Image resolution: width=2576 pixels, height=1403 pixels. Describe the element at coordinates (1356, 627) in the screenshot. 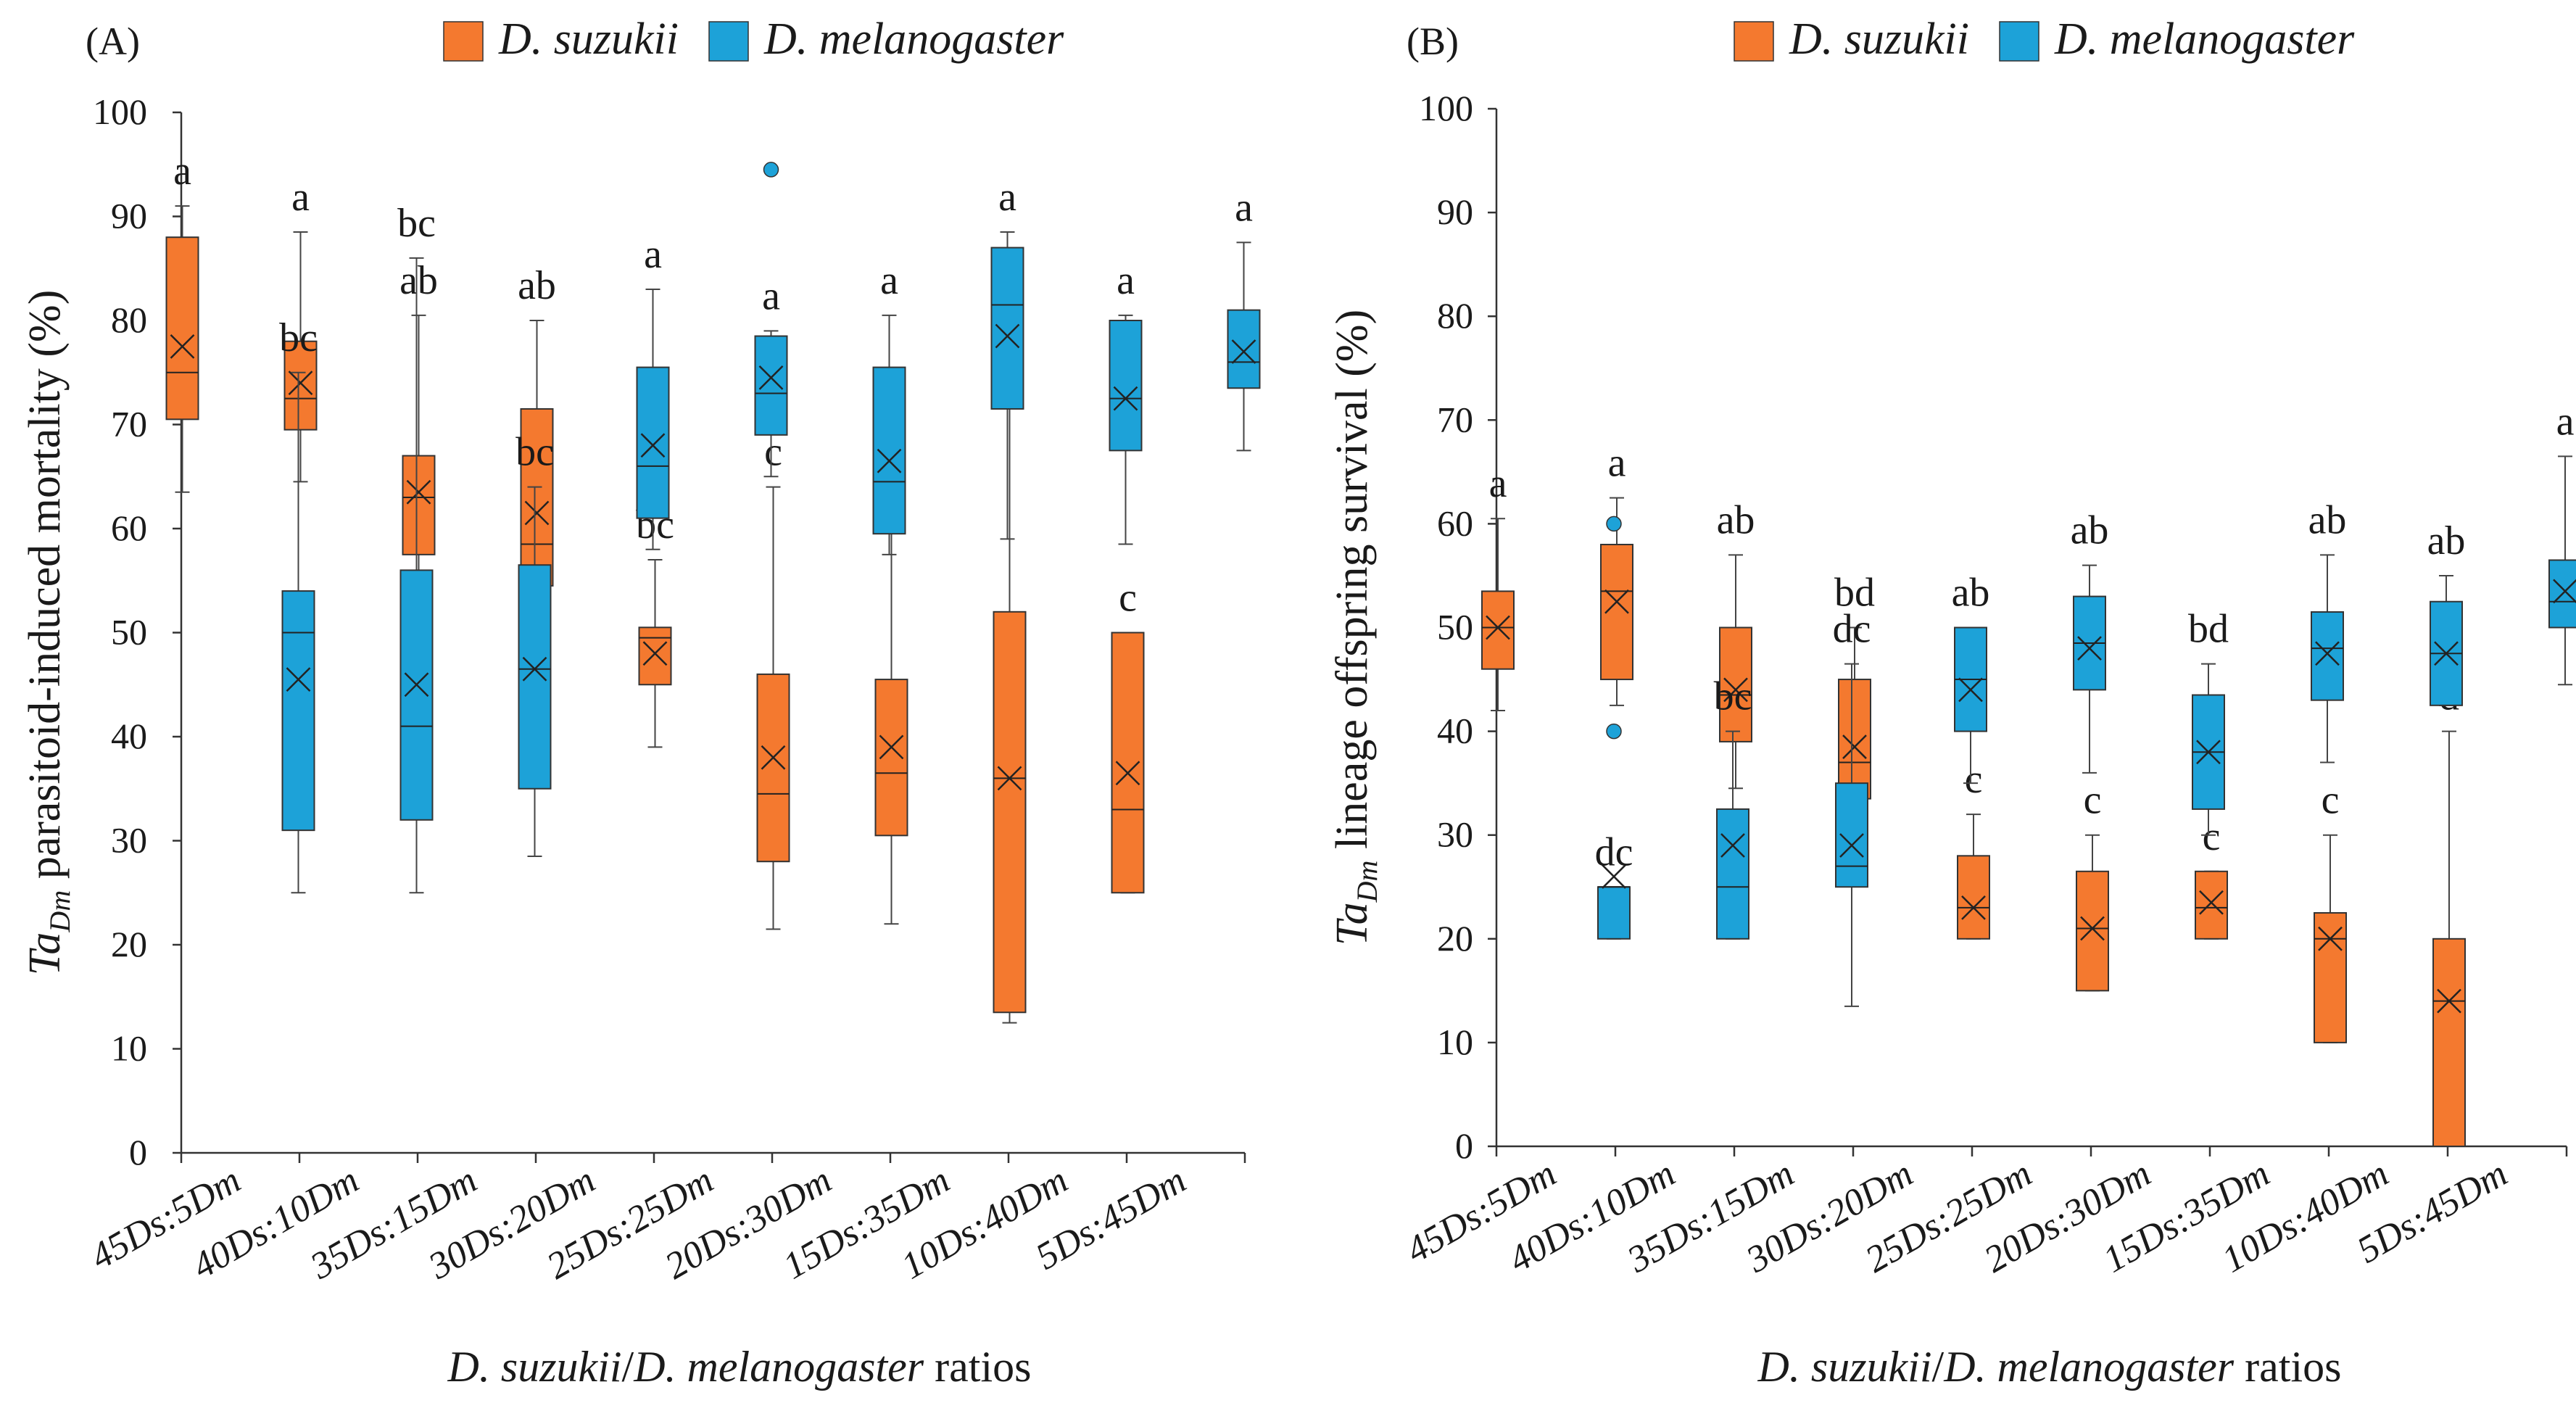

I see `y-axis-title: TaDm lineage offspring survival (%)` at that location.